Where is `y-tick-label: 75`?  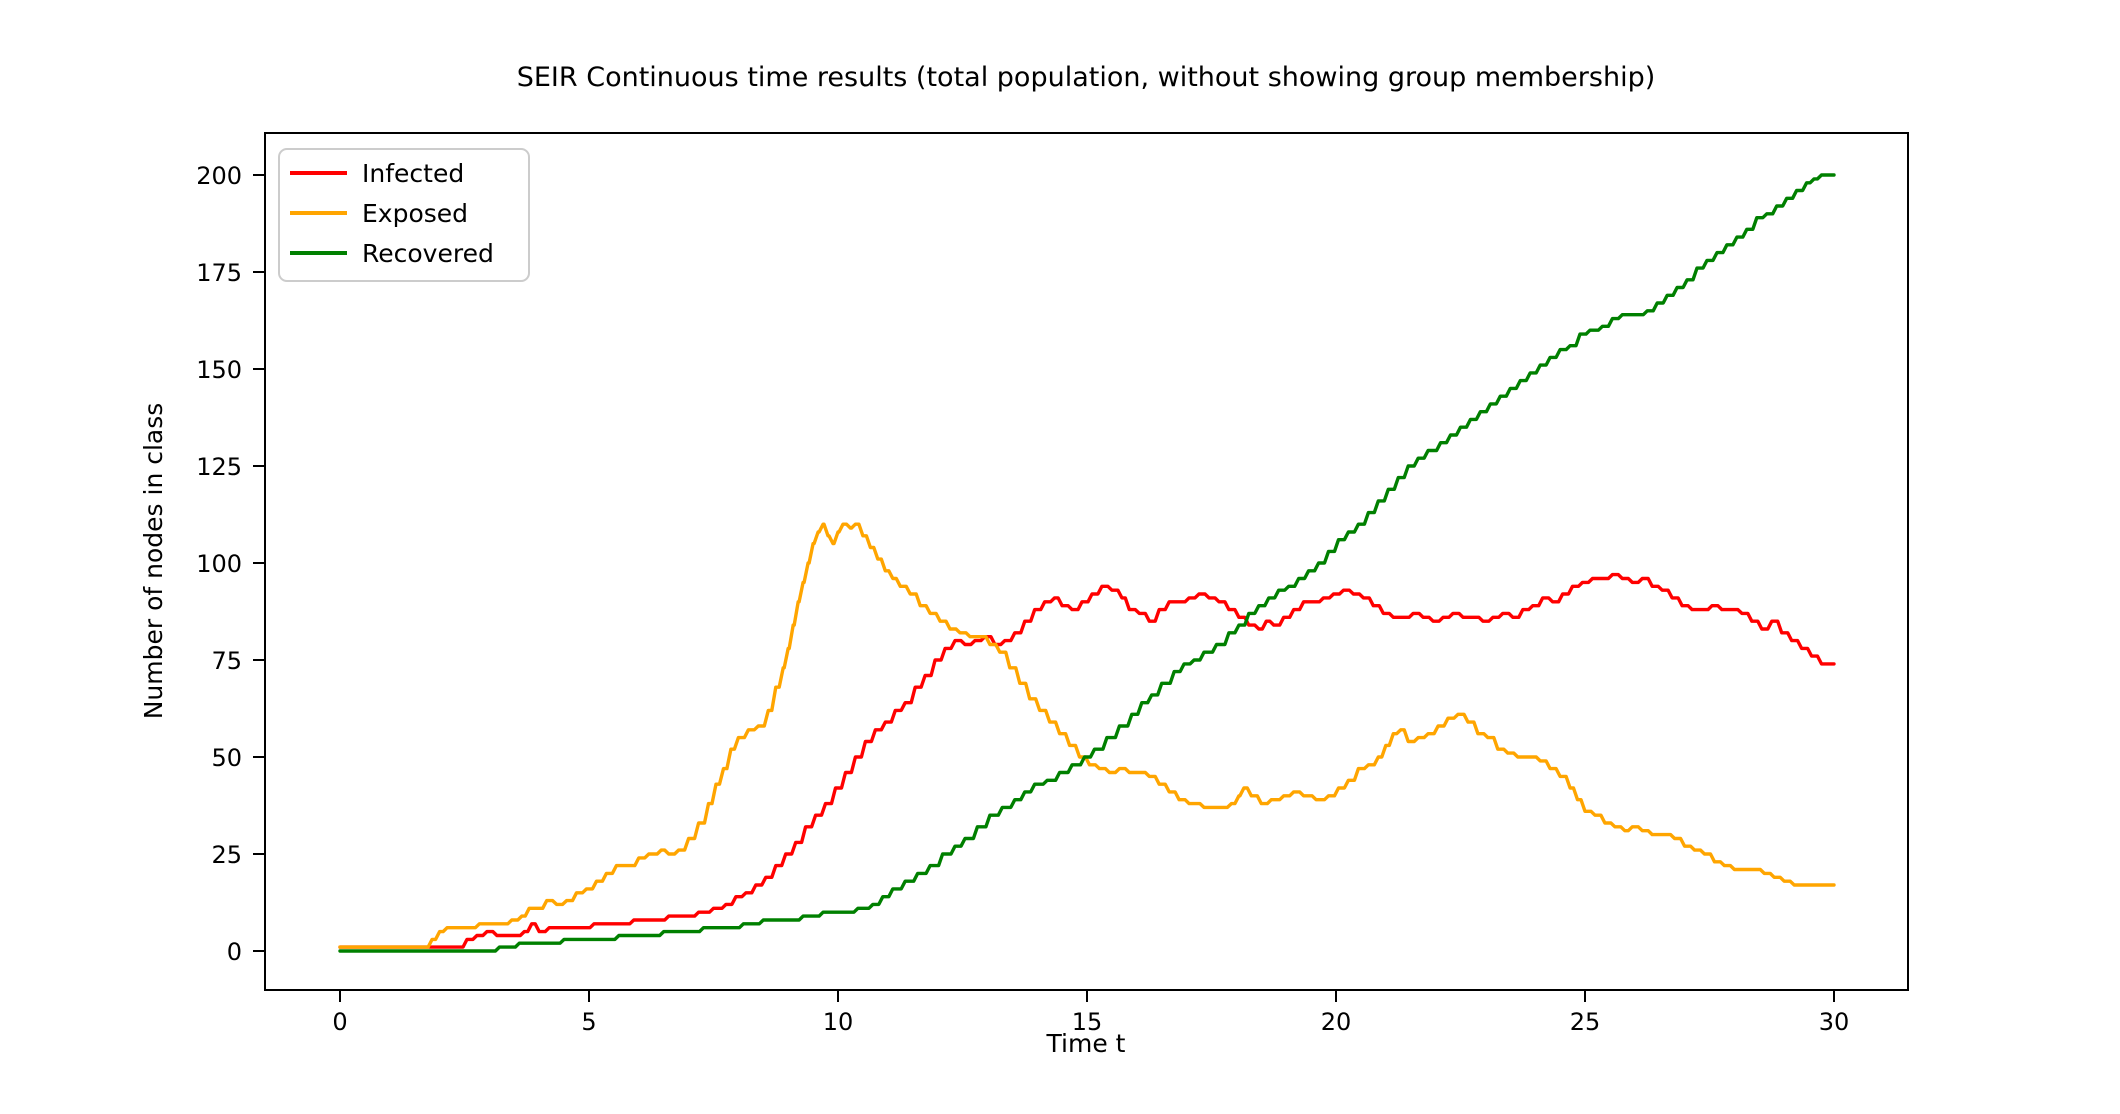
y-tick-label: 75 is located at coordinates (226, 661).